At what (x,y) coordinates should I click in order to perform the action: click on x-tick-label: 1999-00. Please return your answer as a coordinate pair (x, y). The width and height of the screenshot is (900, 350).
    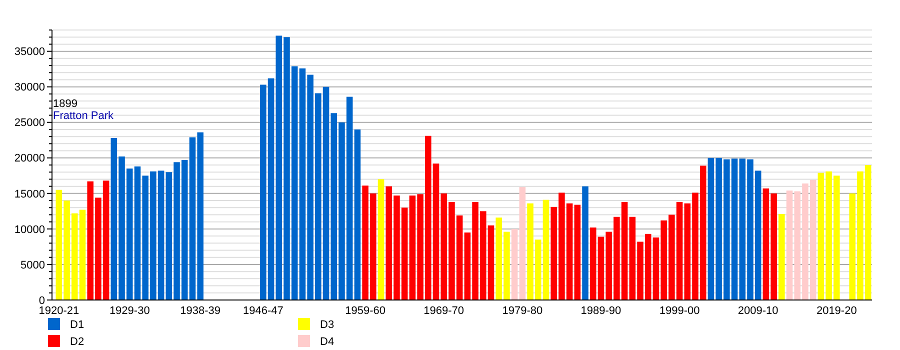
    Looking at the image, I should click on (679, 311).